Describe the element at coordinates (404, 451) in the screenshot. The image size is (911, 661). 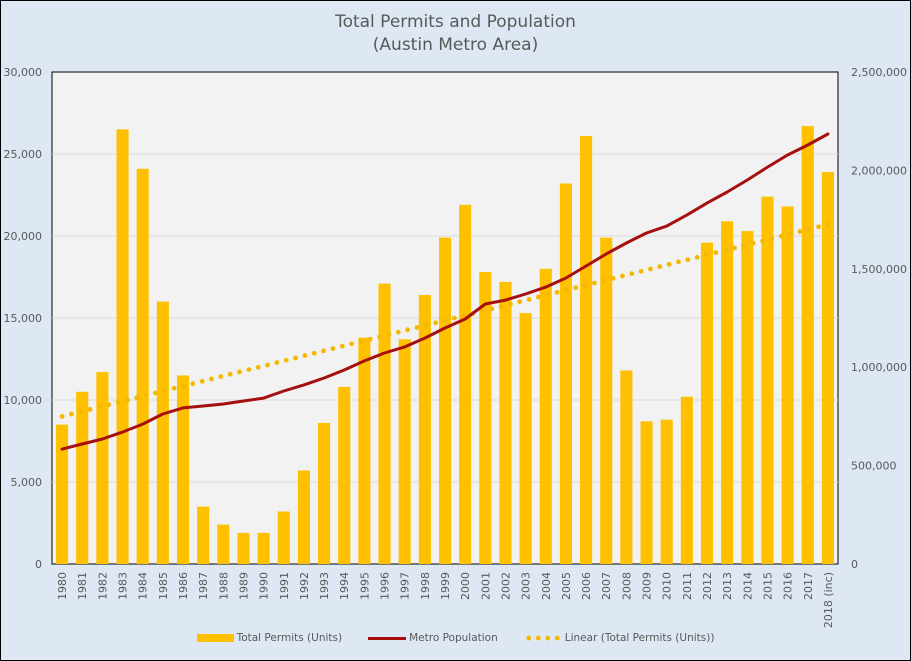
I see `bar-1997` at that location.